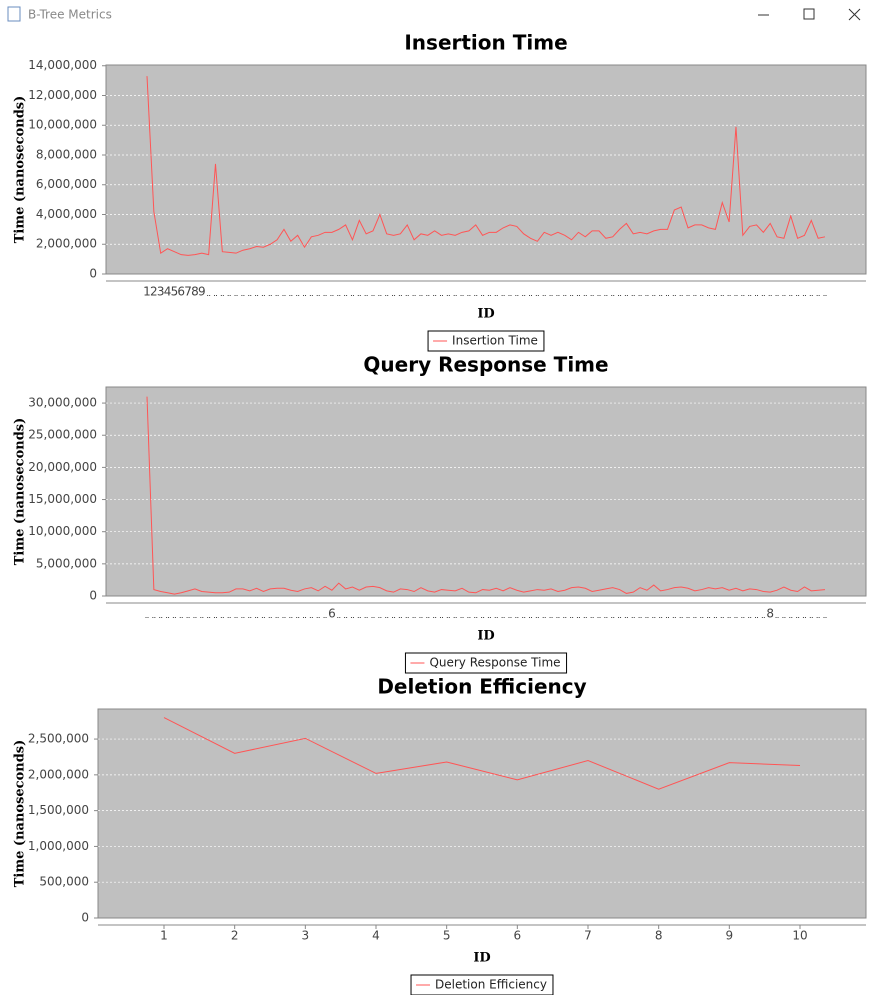 The width and height of the screenshot is (879, 995). What do you see at coordinates (154, 292) in the screenshot?
I see `x-tick-label: 2` at bounding box center [154, 292].